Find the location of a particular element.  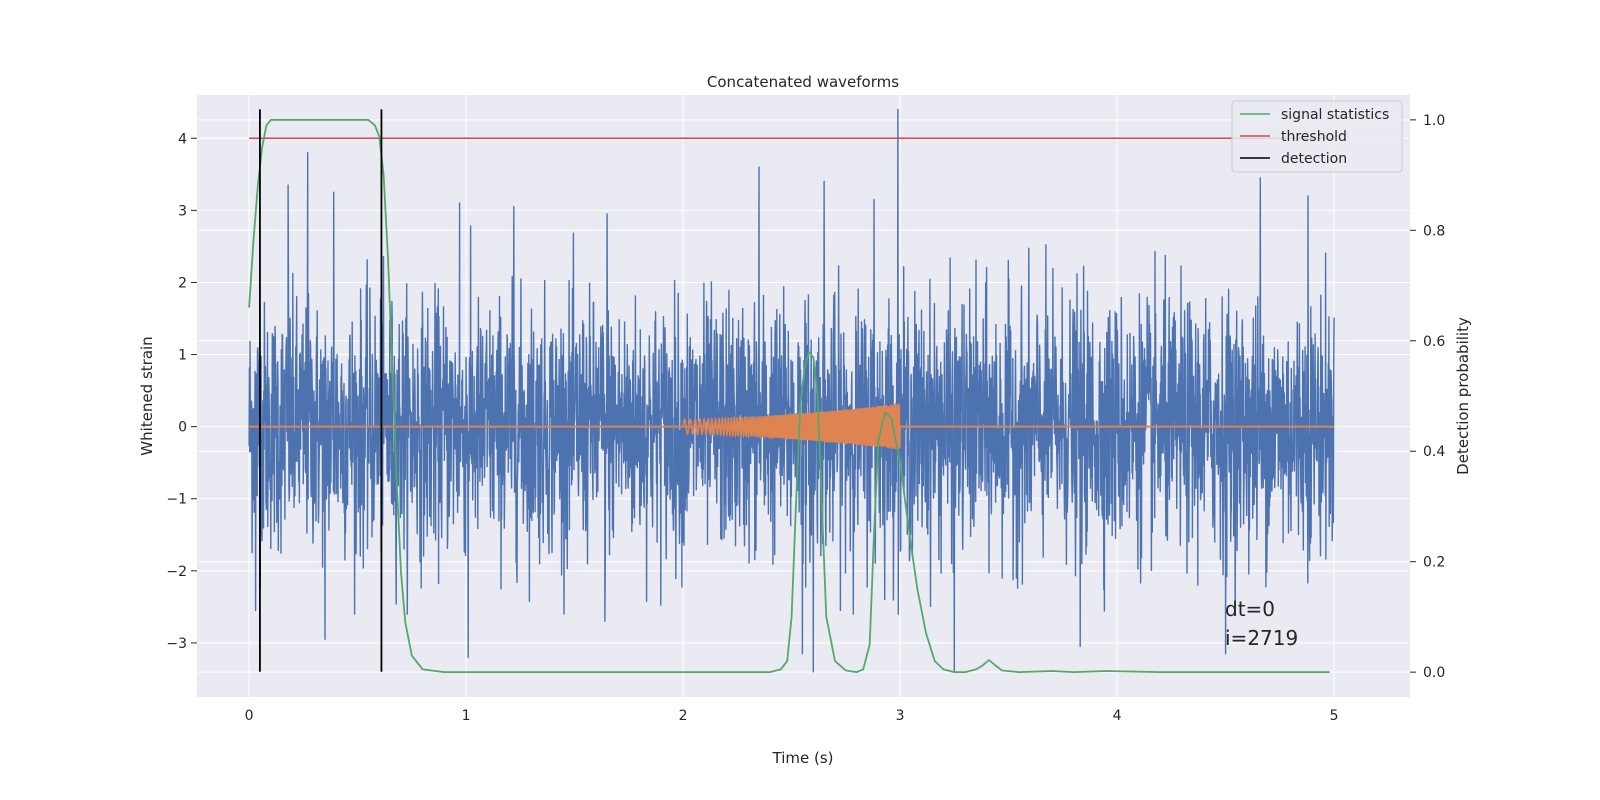

y2-tick-label: 0.4 is located at coordinates (1434, 452).